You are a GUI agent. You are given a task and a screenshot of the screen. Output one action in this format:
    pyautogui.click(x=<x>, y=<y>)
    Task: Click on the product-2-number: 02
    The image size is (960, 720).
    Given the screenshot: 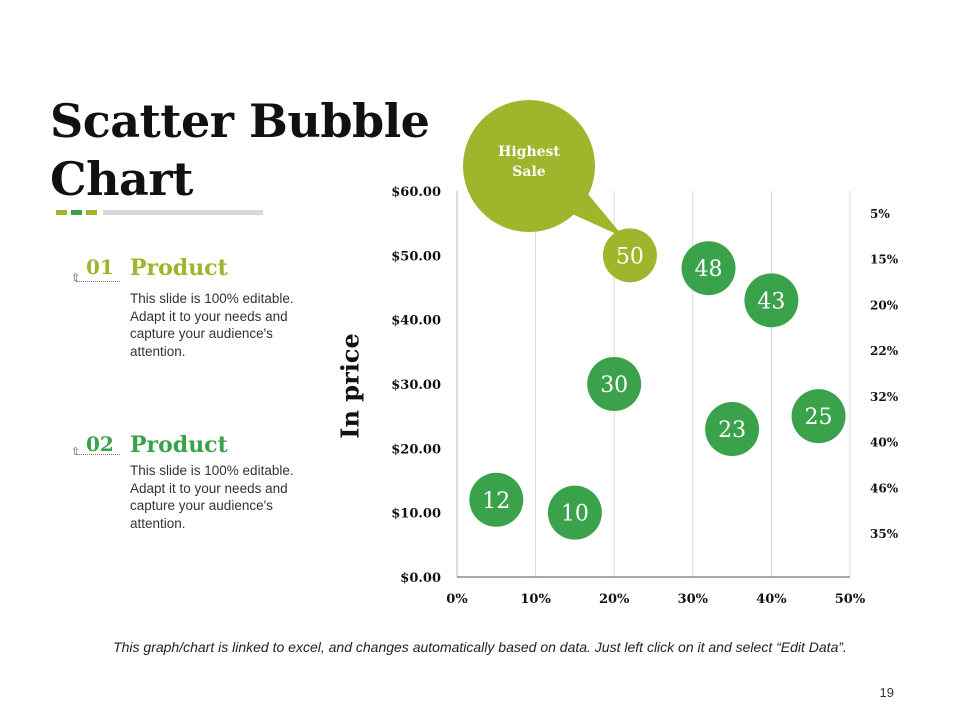 What is the action you would take?
    pyautogui.click(x=100, y=444)
    